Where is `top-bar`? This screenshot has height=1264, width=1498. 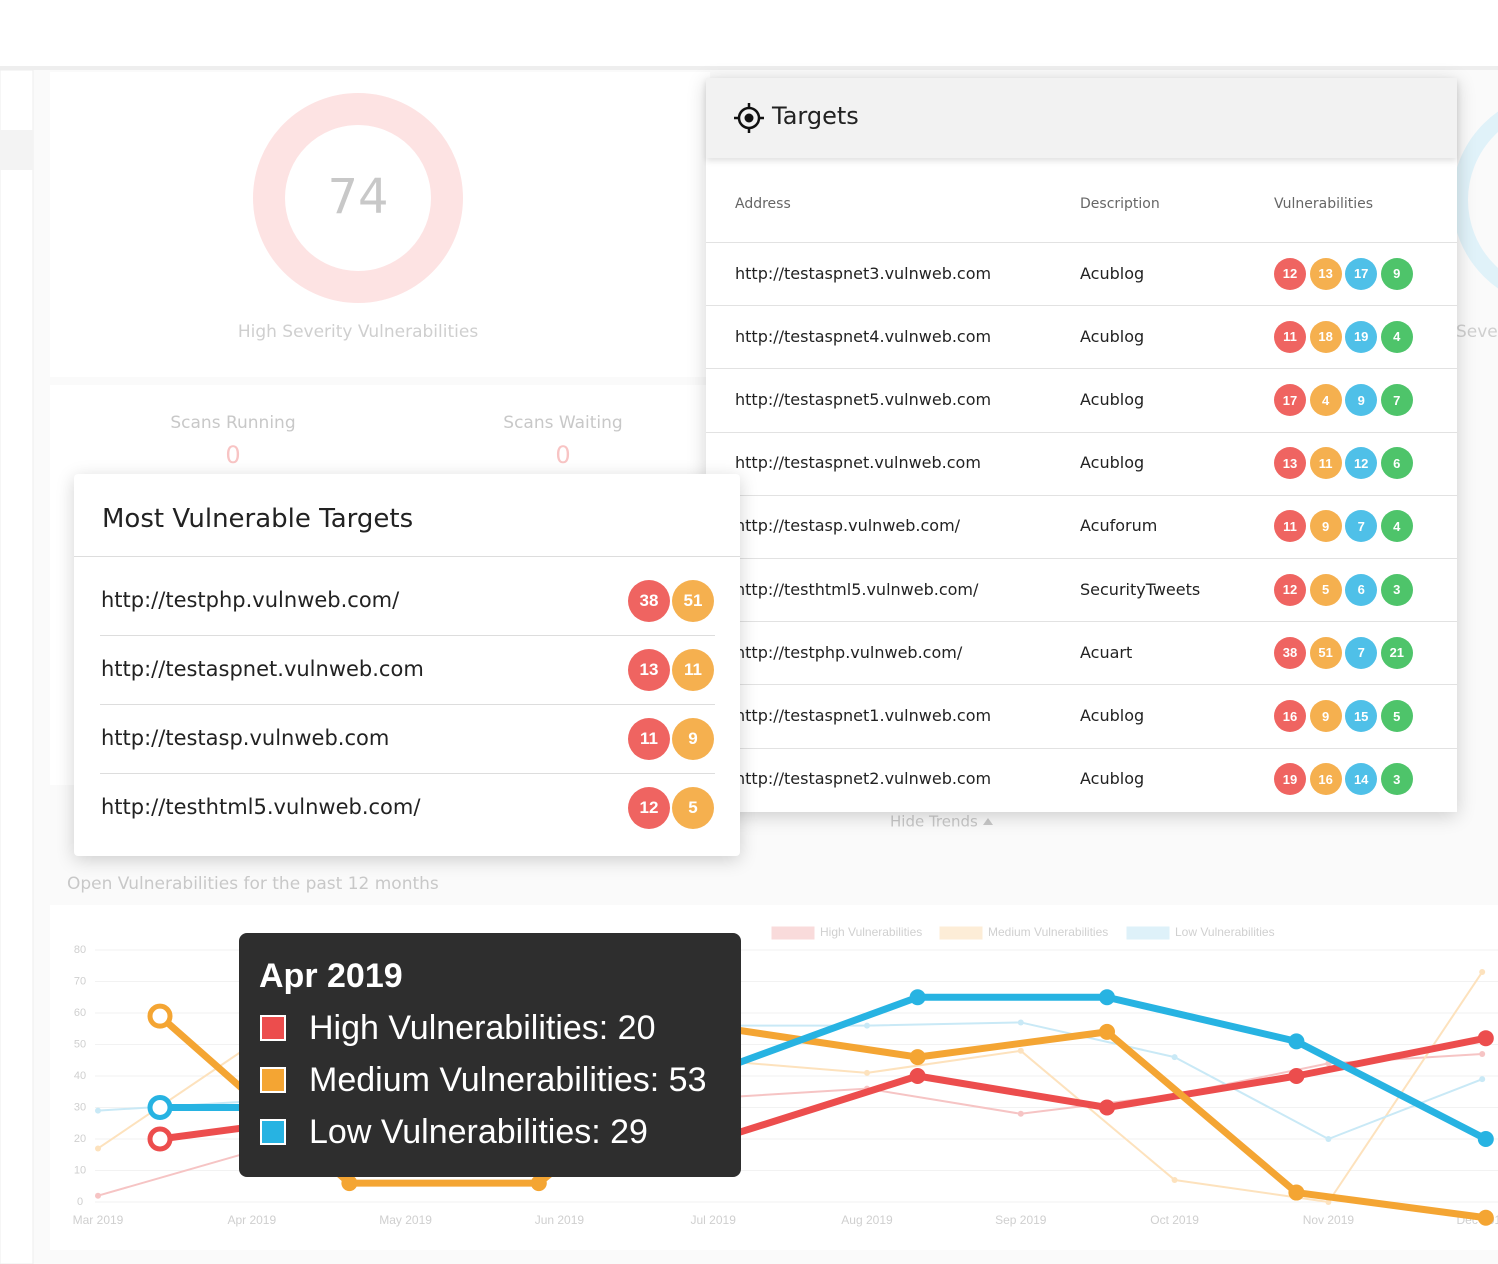
top-bar is located at coordinates (749, 33).